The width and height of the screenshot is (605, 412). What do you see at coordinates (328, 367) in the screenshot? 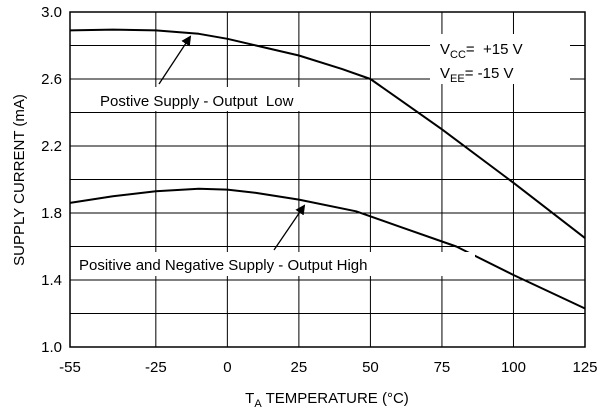
I see `x-axis-ticks: -55 -25 0 25 50 75 100 125` at bounding box center [328, 367].